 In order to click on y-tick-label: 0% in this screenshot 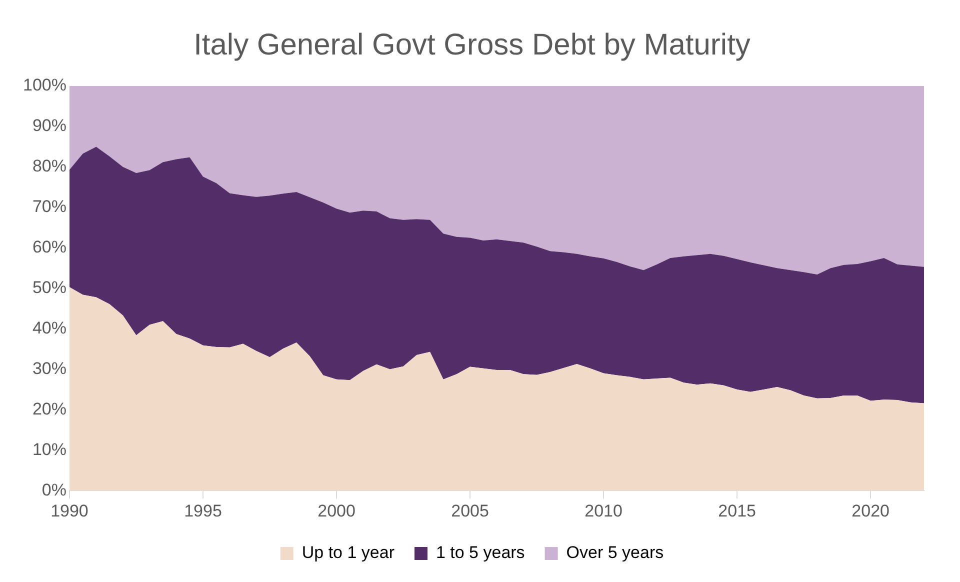, I will do `click(54, 490)`.